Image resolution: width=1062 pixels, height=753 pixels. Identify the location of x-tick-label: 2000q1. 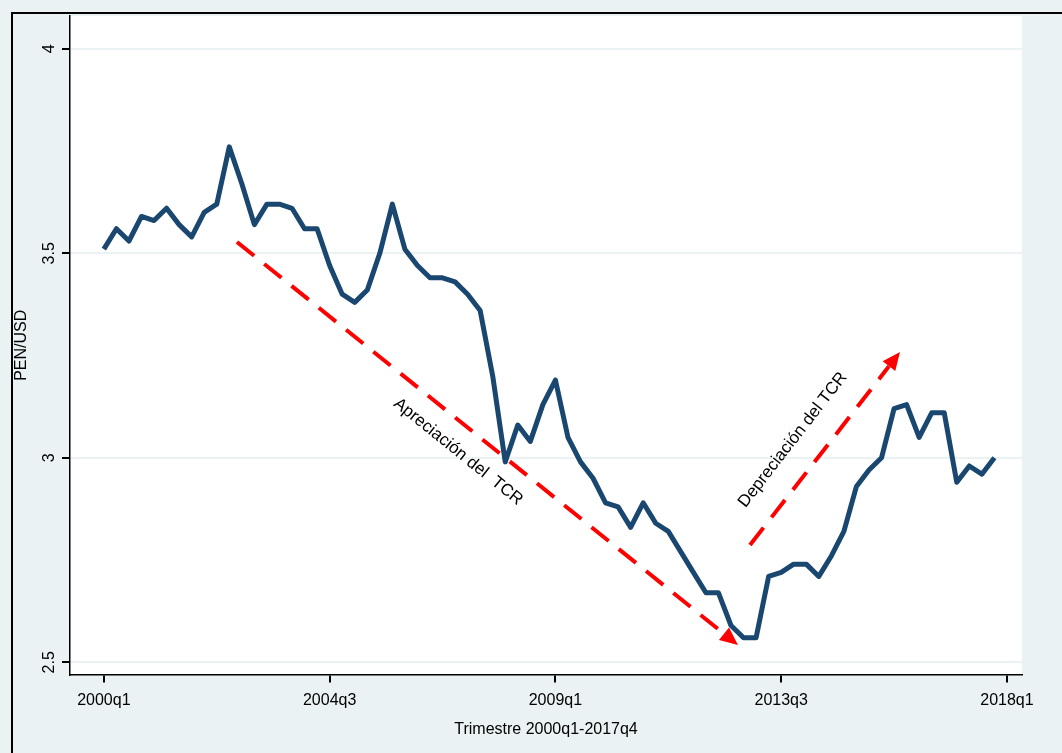
(104, 699).